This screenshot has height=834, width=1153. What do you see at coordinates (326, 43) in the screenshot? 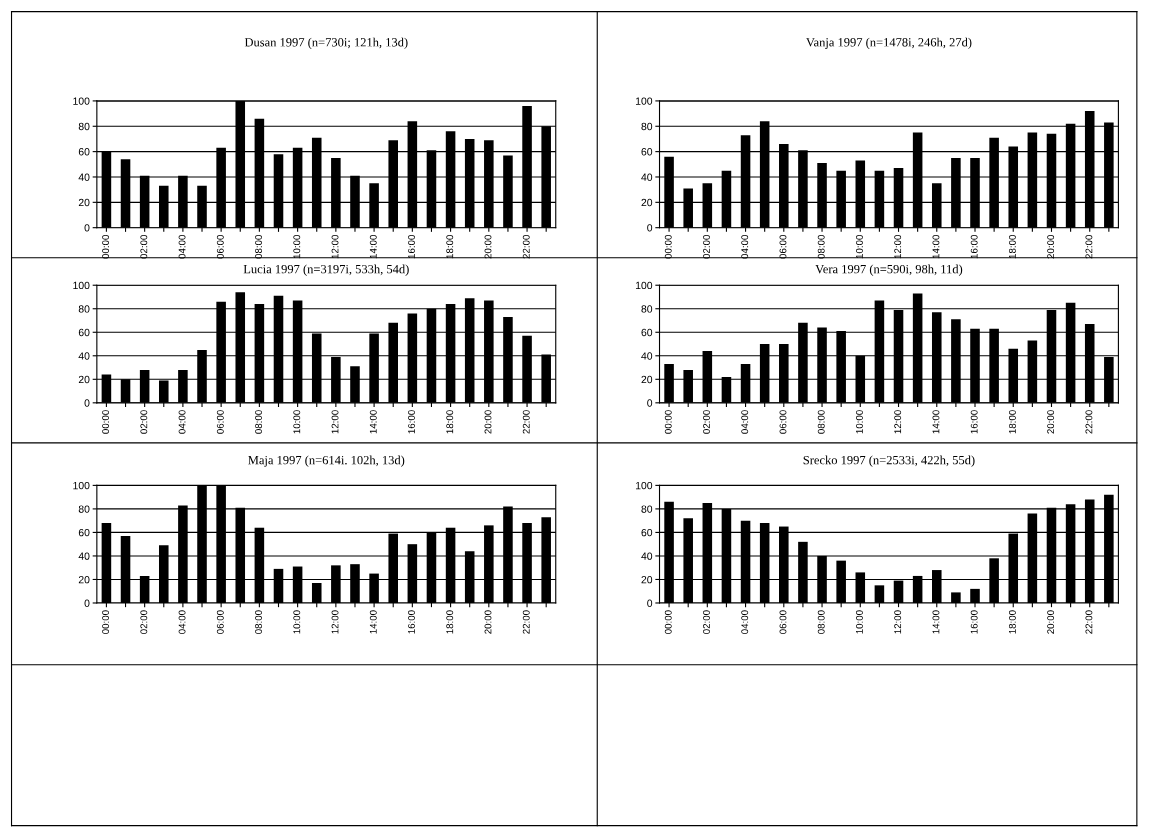
I see `chart-title: Dusan 1997 (n=730i; 121h, 13d)` at bounding box center [326, 43].